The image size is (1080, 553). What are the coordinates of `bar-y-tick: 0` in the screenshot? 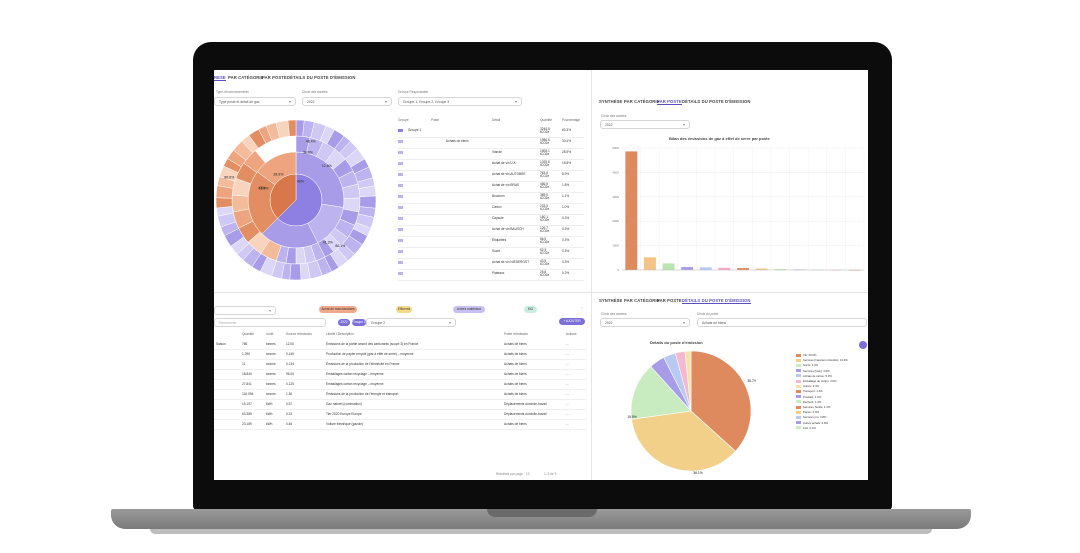 It's located at (618, 270).